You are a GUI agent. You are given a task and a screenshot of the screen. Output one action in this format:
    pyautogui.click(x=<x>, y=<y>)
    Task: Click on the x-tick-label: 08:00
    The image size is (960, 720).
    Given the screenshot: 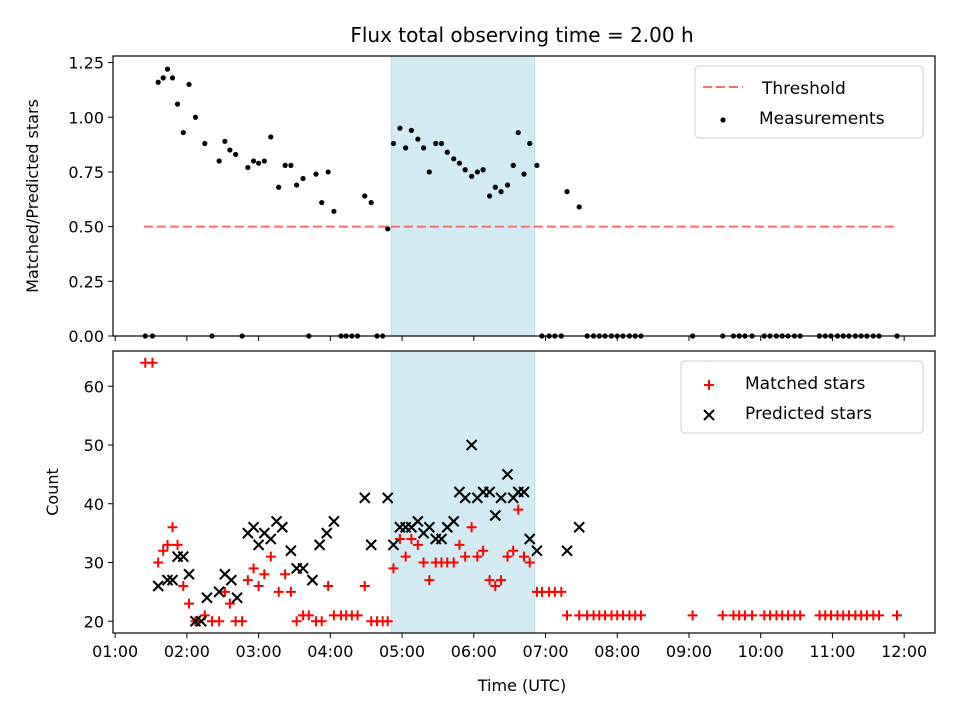 What is the action you would take?
    pyautogui.click(x=617, y=651)
    